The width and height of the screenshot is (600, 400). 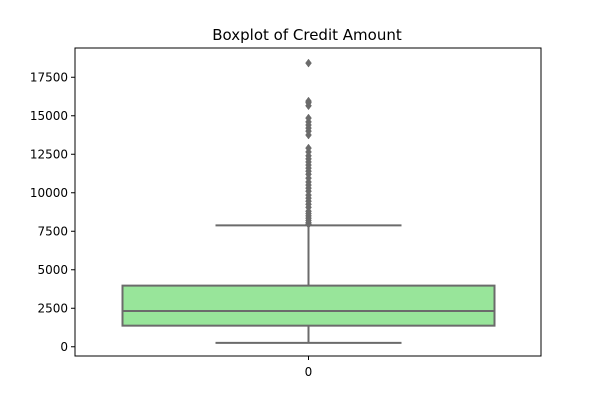 What do you see at coordinates (64, 347) in the screenshot?
I see `y-tick-label: 0` at bounding box center [64, 347].